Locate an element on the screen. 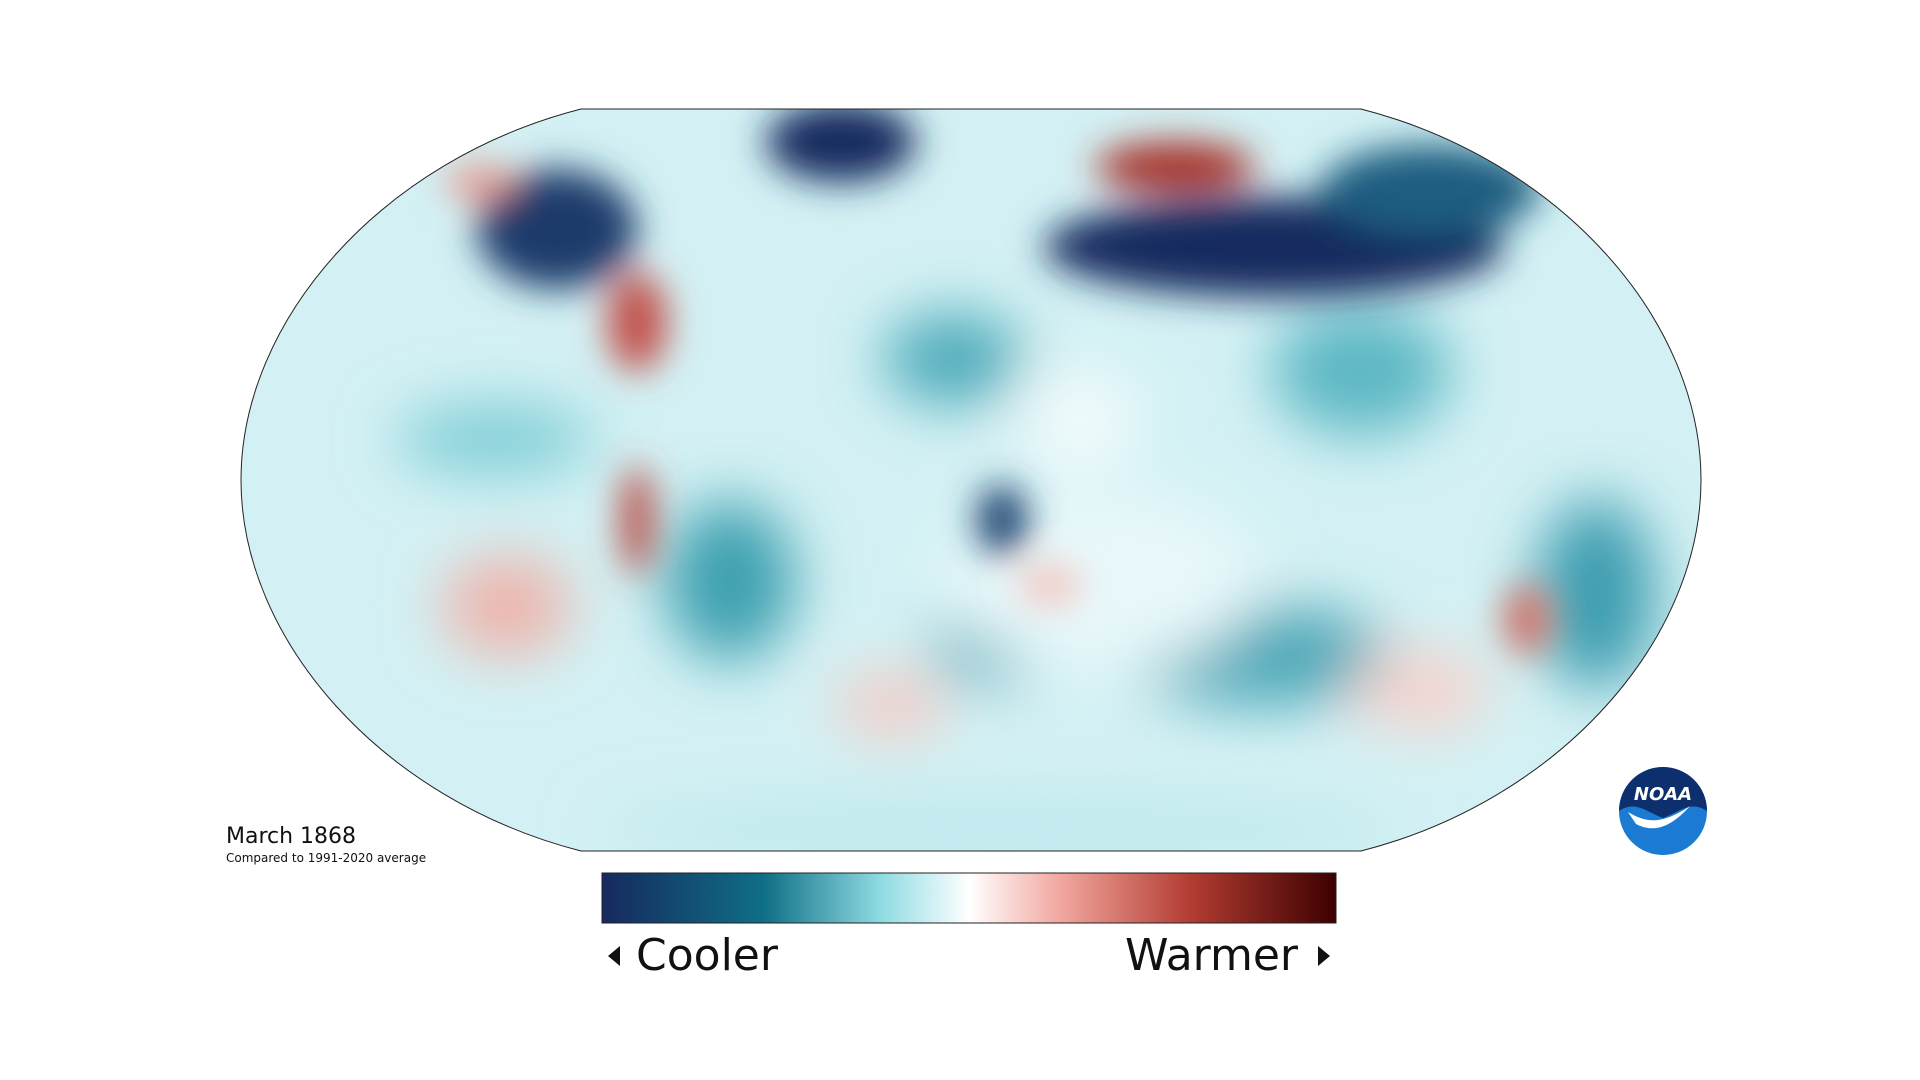  legend-low-label: Cooler is located at coordinates (707, 955).